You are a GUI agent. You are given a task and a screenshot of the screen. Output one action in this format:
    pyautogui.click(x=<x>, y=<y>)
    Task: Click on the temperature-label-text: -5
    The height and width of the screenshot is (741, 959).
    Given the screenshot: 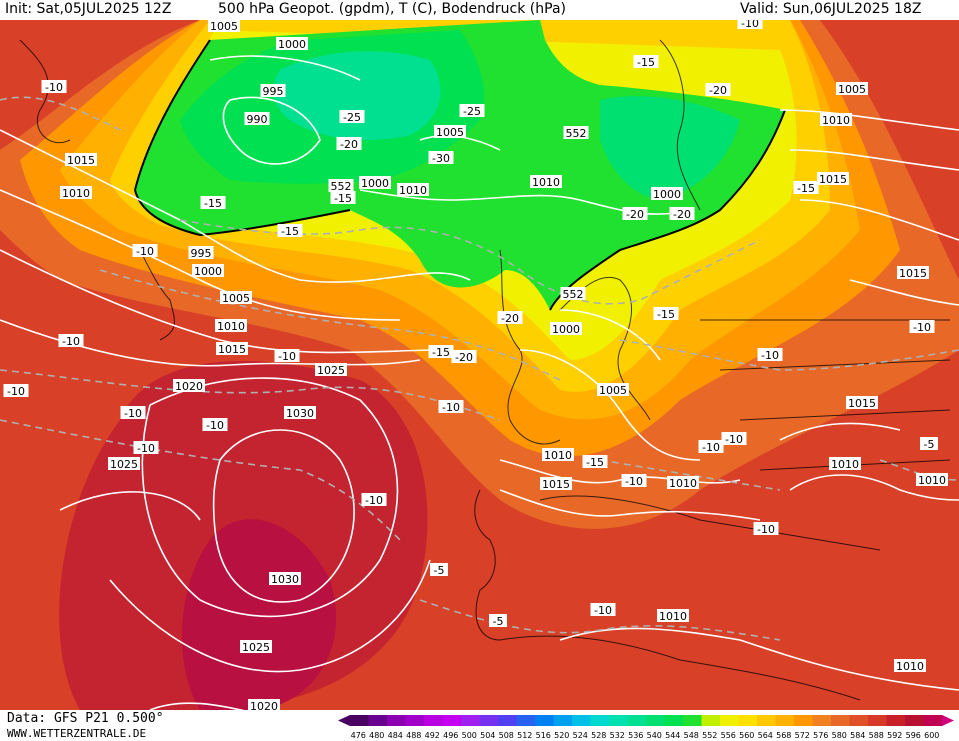 What is the action you would take?
    pyautogui.click(x=439, y=570)
    